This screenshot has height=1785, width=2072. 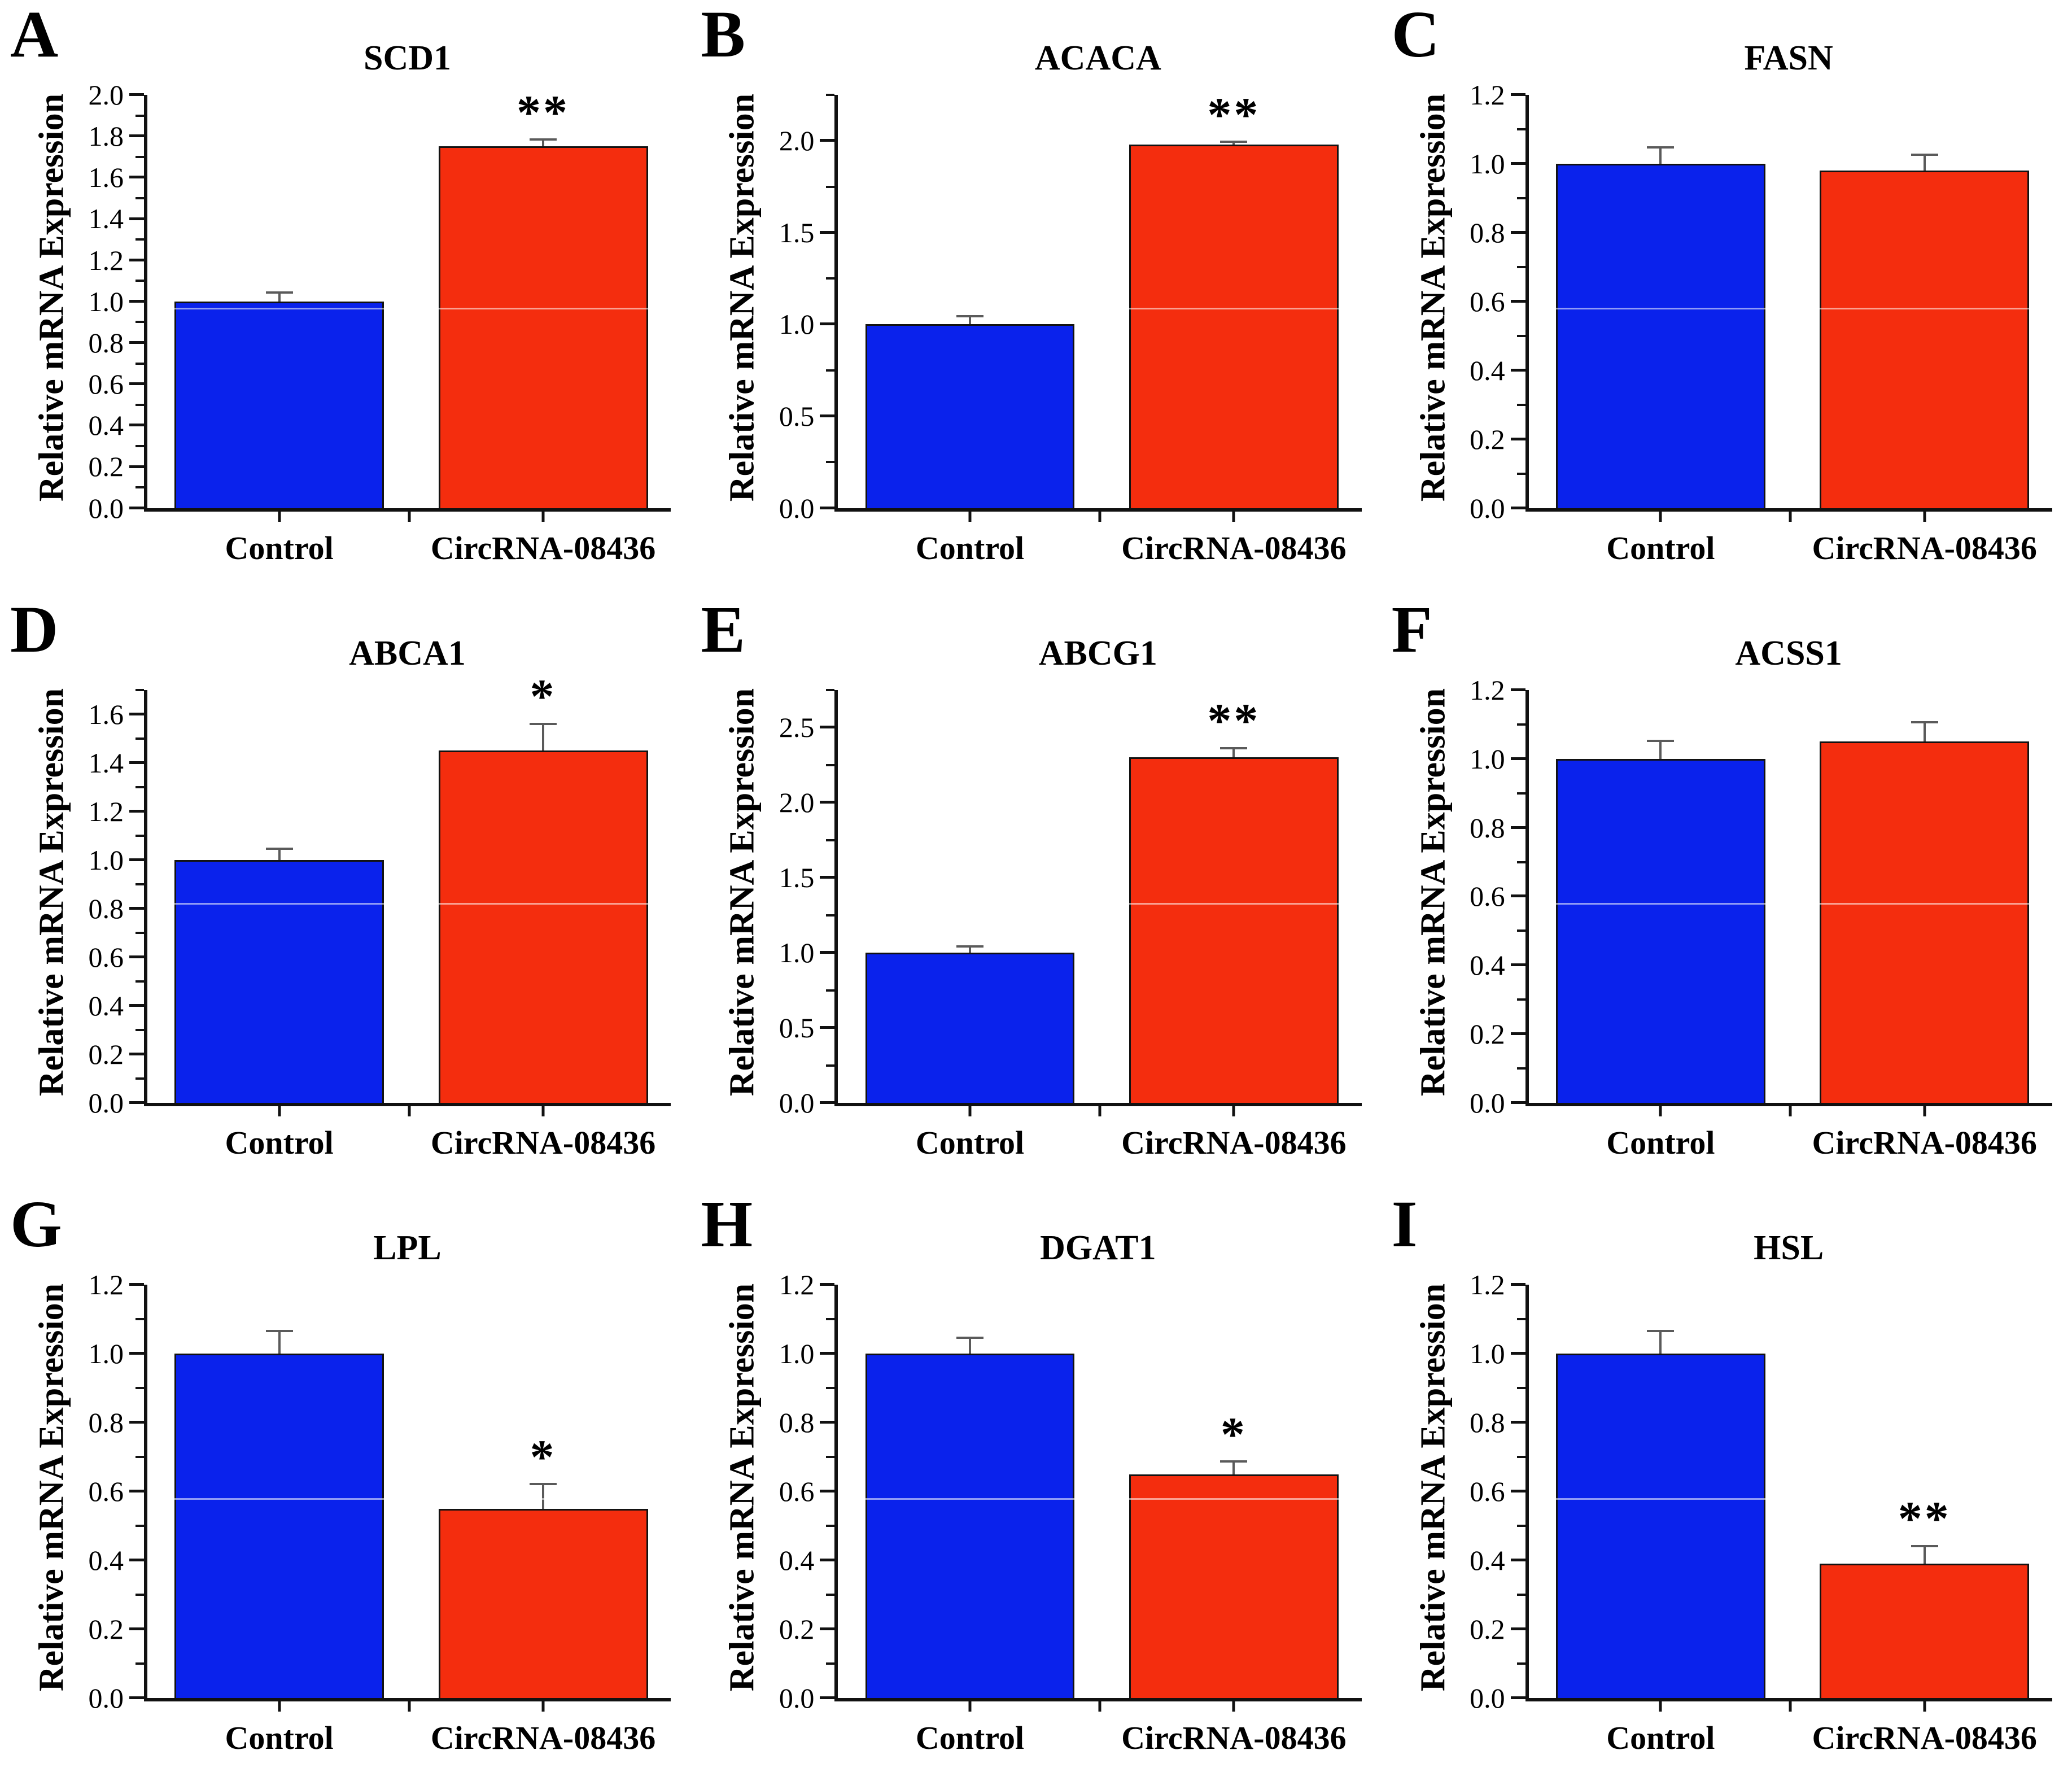 I want to click on panel-letter: I, so click(x=1405, y=1226).